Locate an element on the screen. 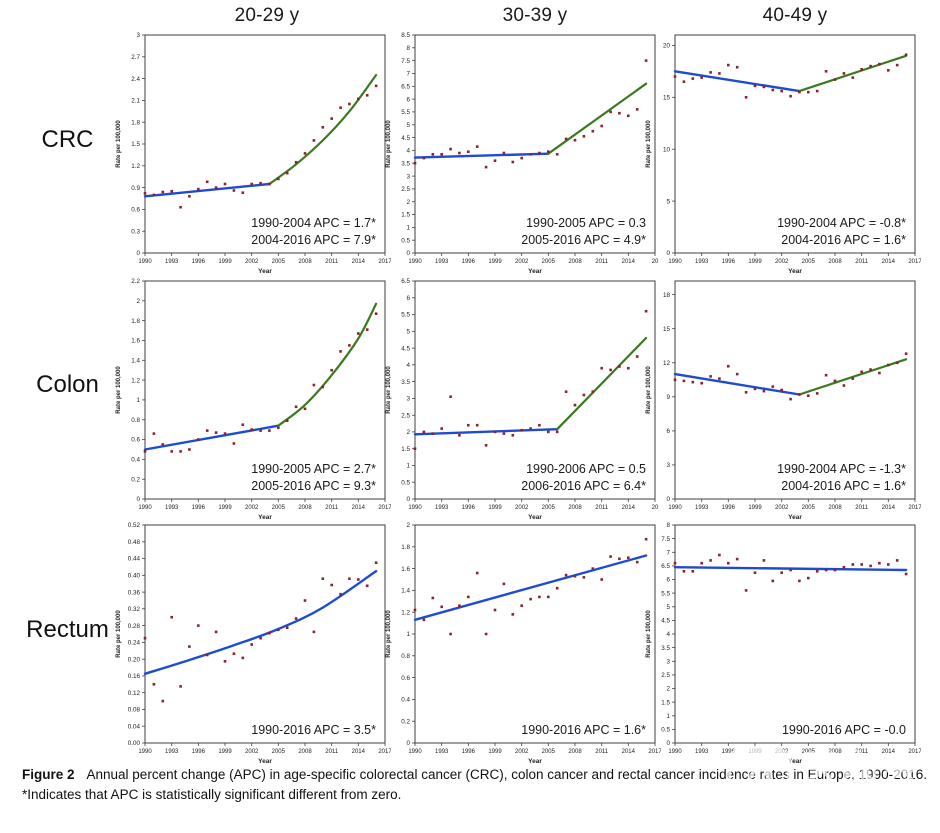  svg-text: 18 is located at coordinates (667, 295).